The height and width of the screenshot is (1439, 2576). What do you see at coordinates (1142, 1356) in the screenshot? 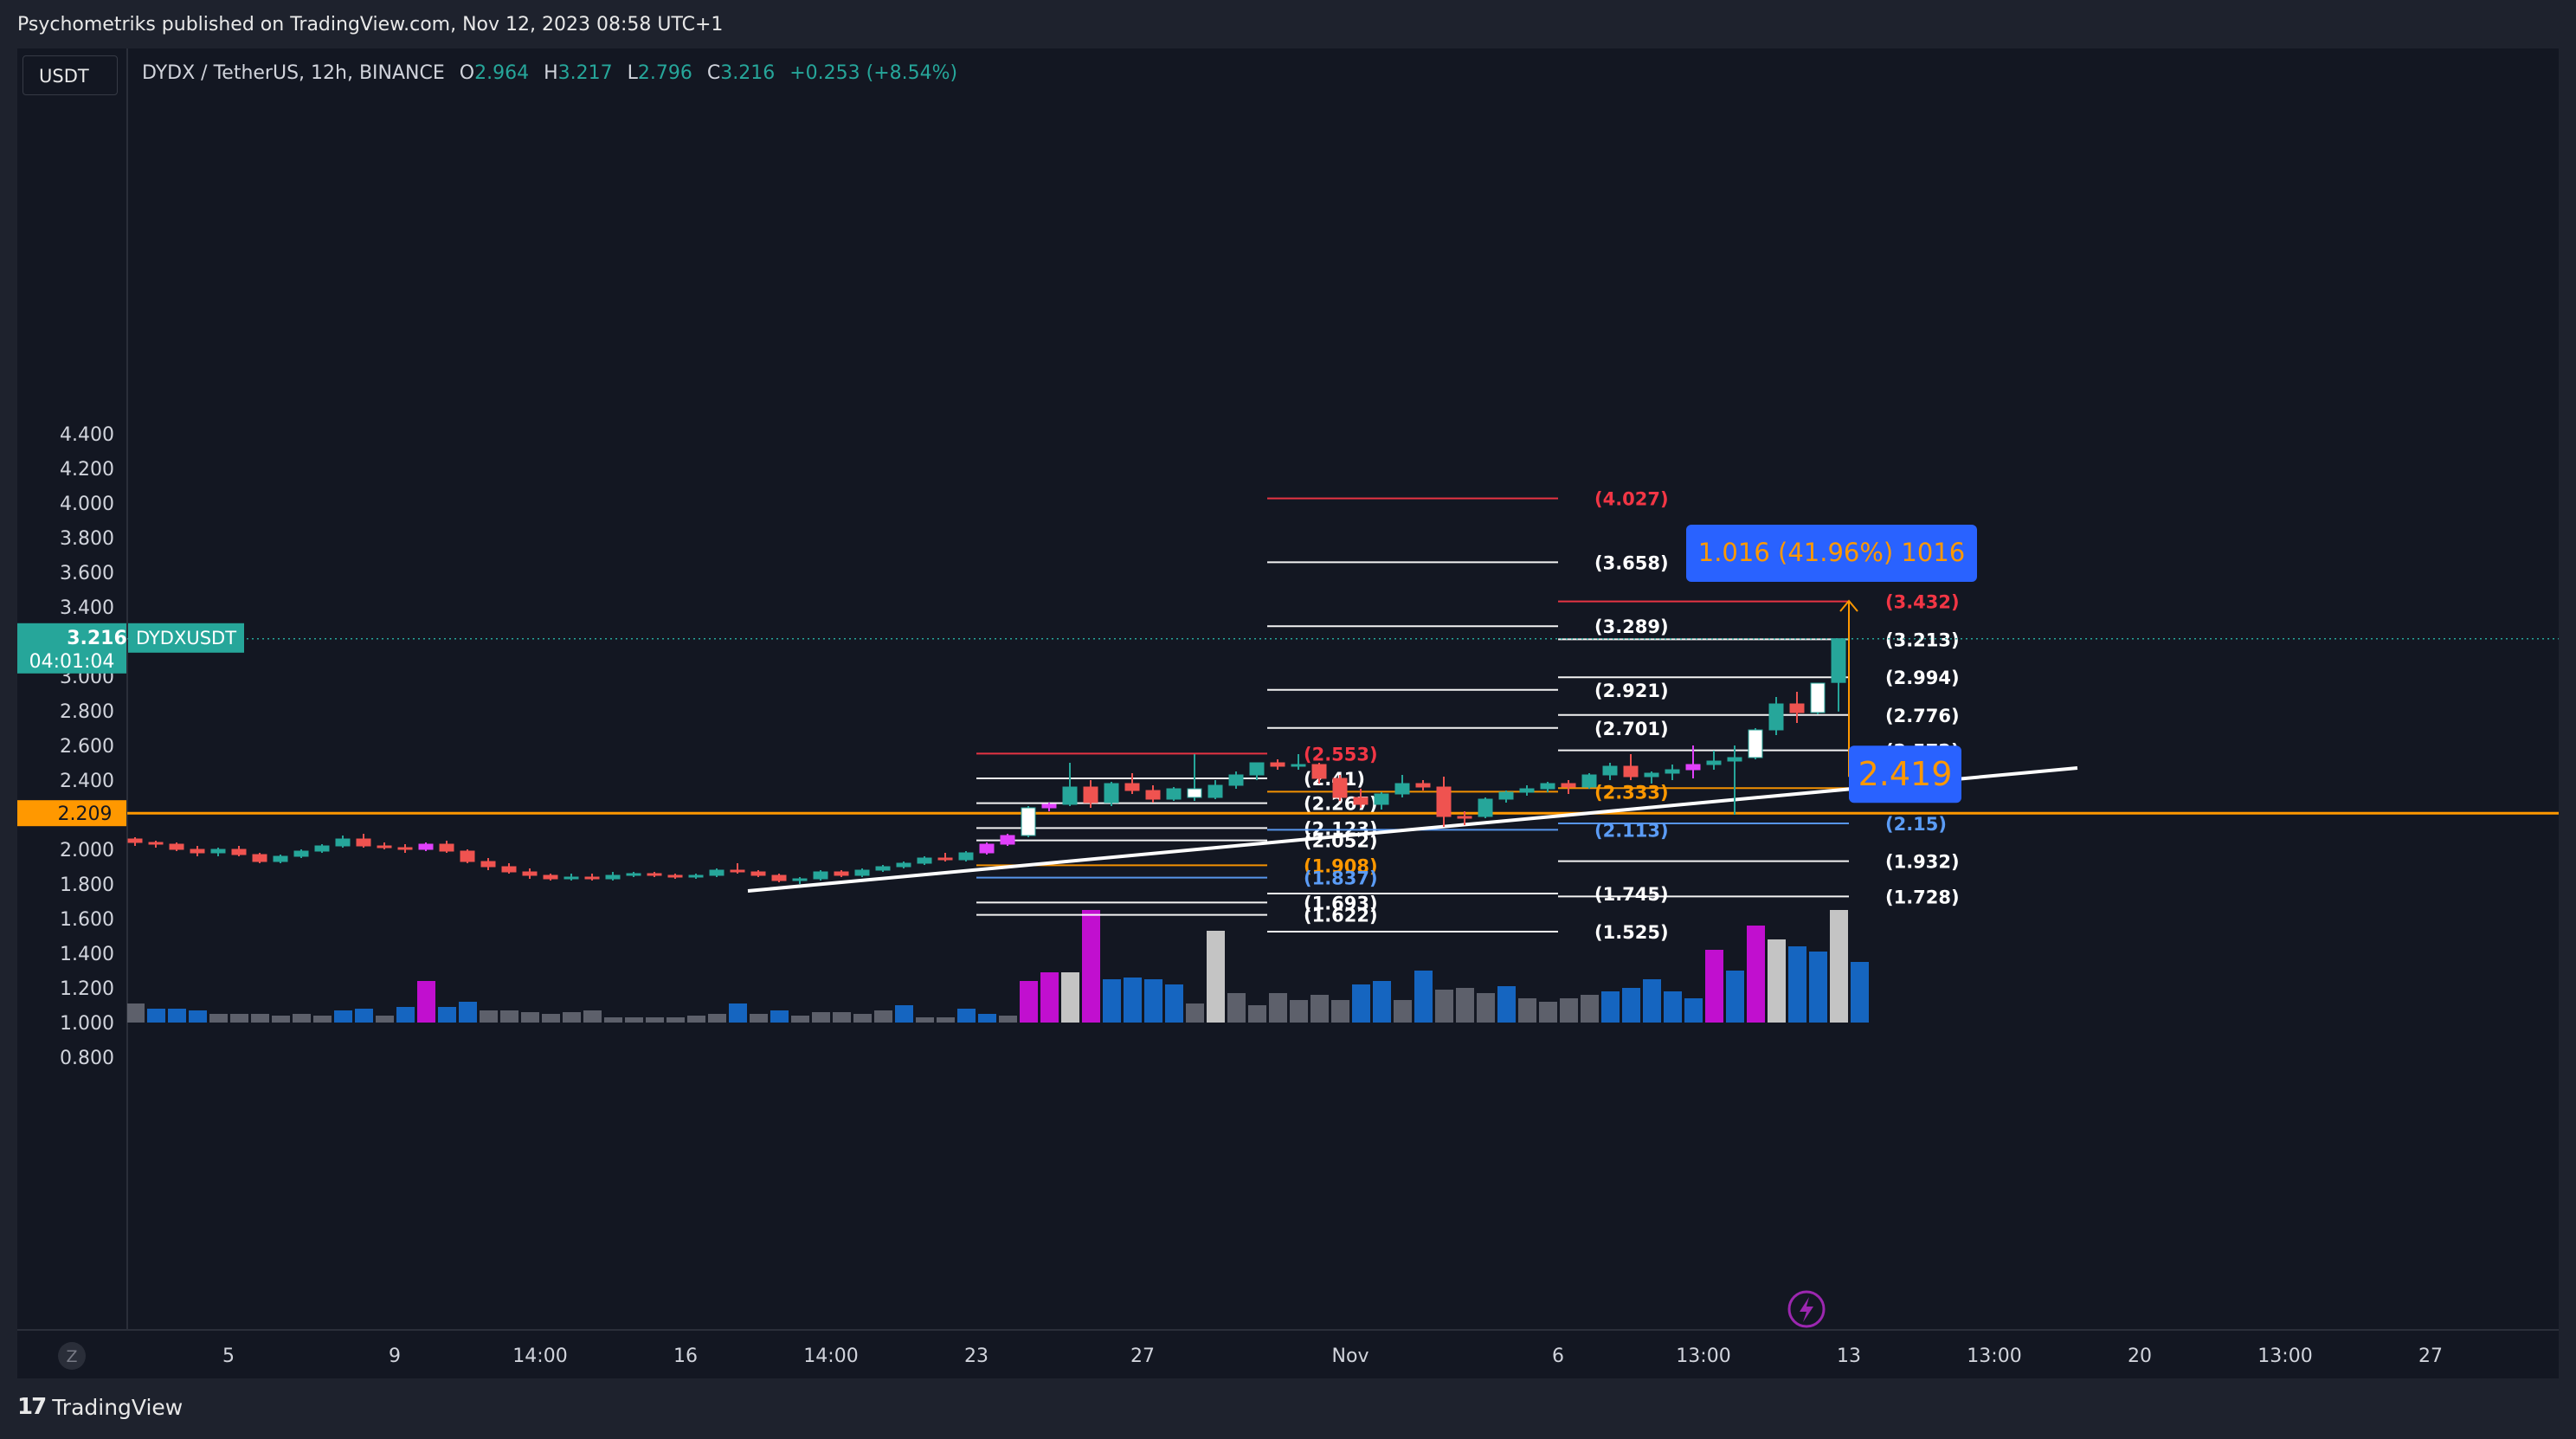
I see `x-tick-label: 27` at bounding box center [1142, 1356].